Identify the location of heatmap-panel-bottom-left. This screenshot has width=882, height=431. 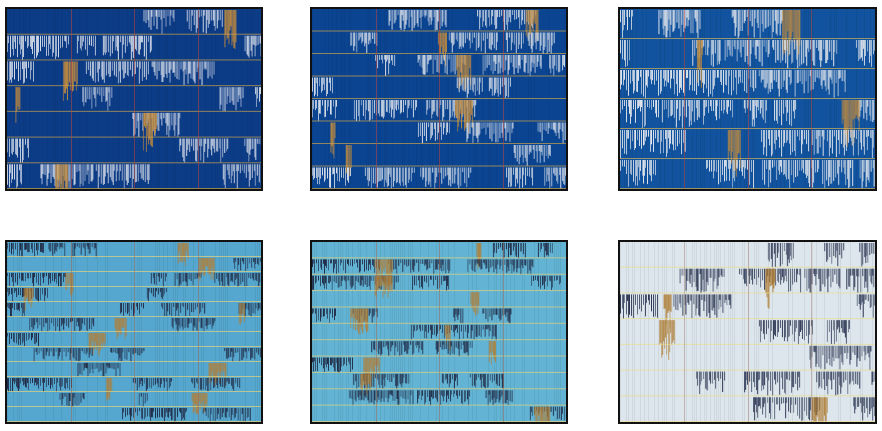
(134, 332).